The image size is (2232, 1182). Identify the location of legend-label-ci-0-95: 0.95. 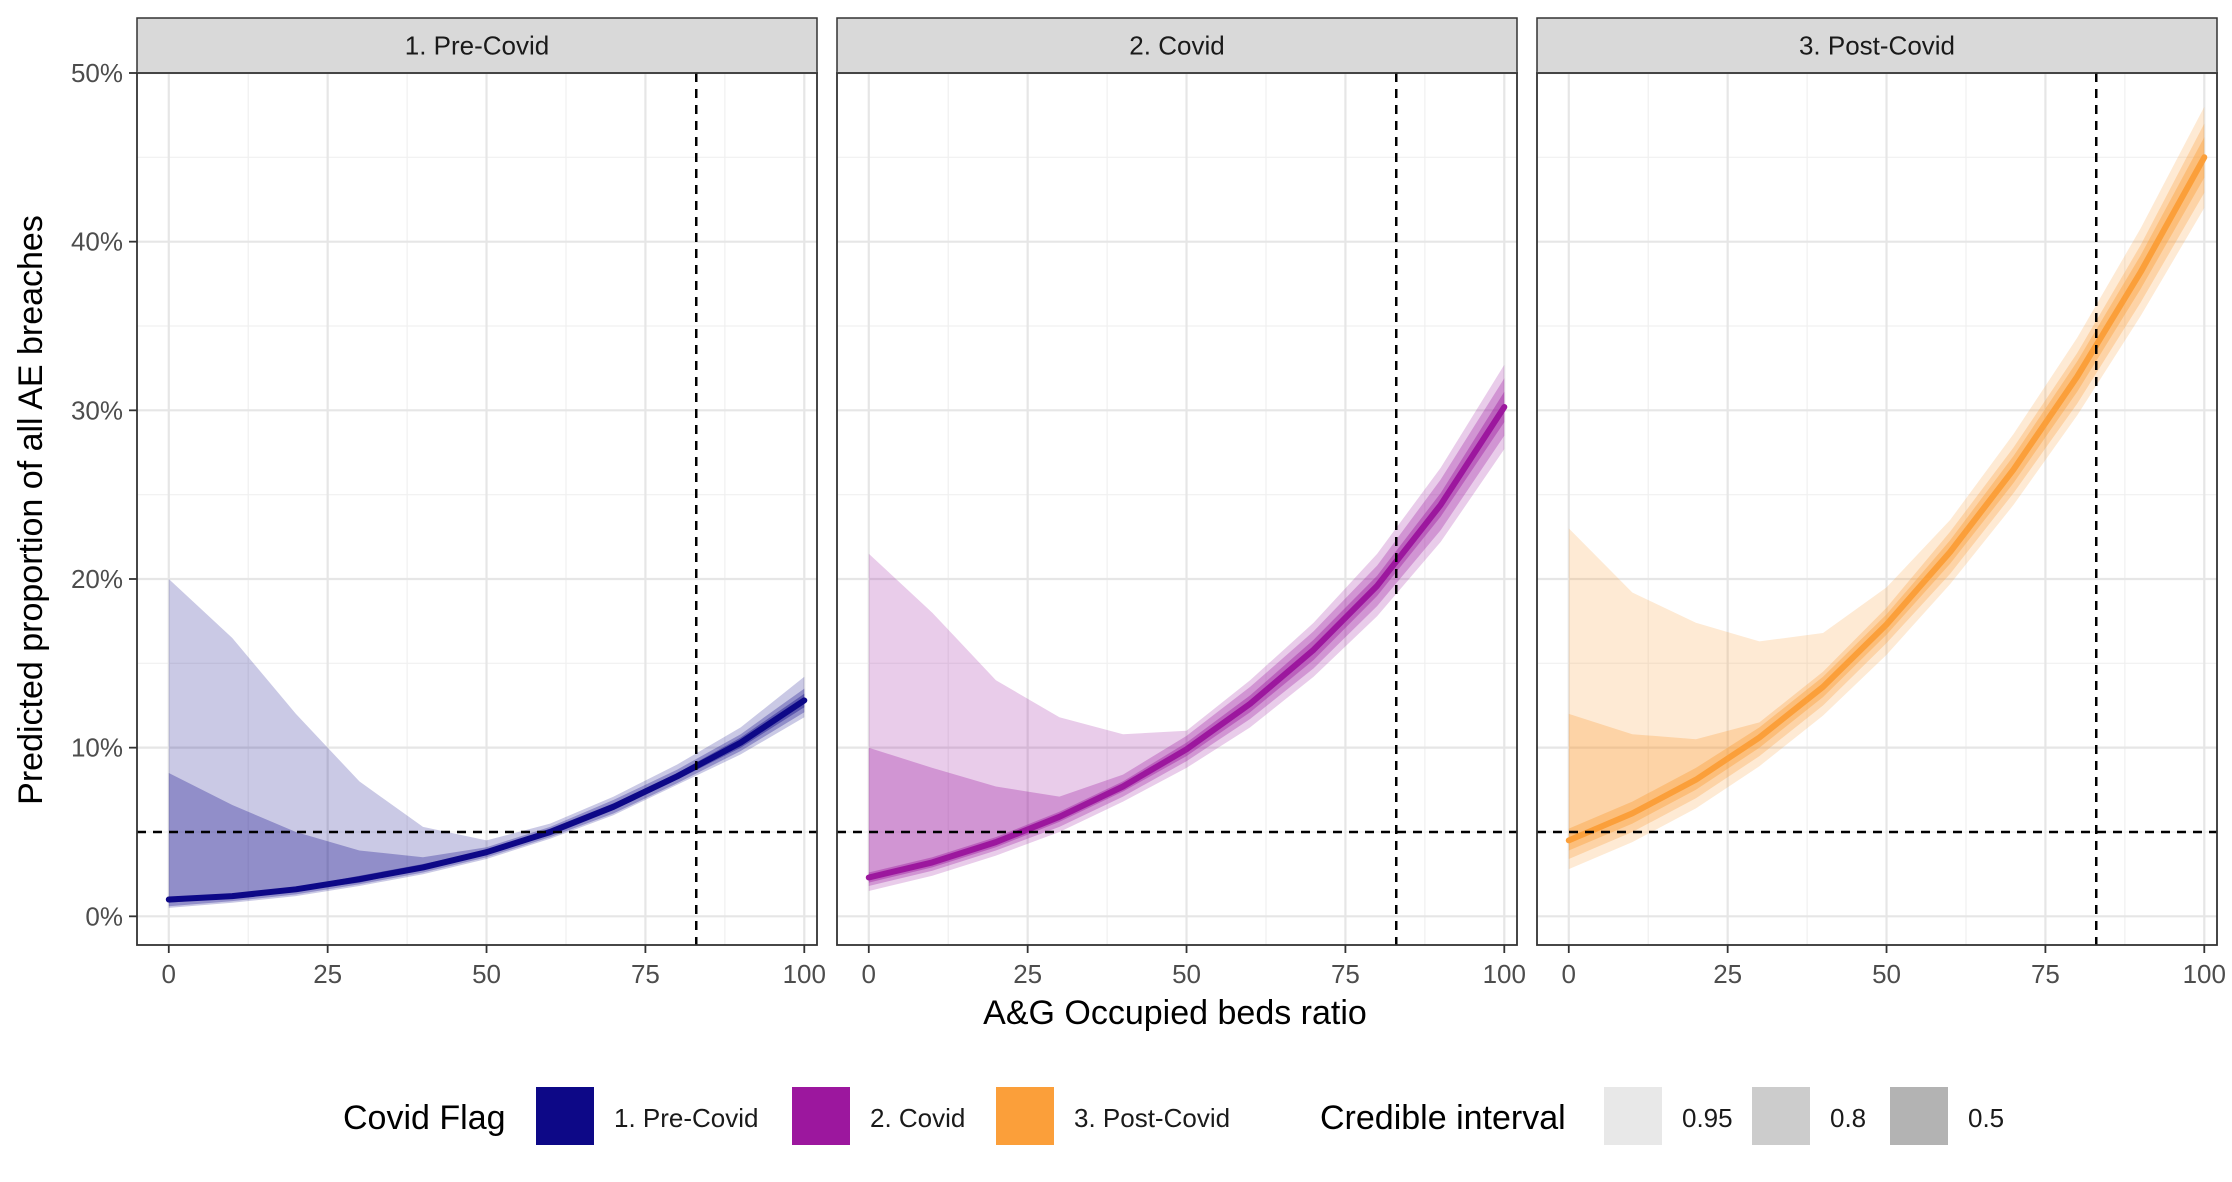
(1707, 1118).